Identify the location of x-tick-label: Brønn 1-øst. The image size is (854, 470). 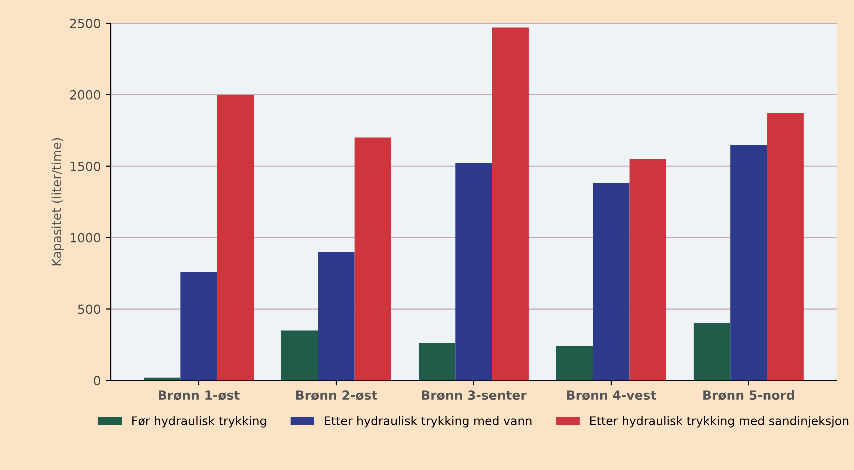
(199, 395).